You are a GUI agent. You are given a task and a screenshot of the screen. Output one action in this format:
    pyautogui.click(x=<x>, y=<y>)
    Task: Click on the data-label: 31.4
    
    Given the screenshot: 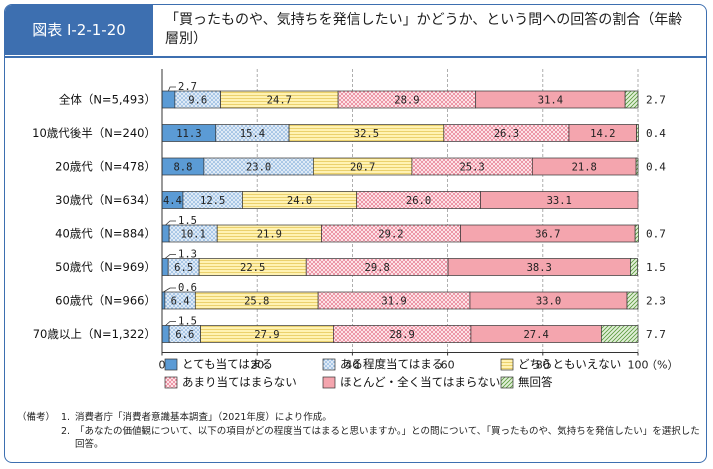 What is the action you would take?
    pyautogui.click(x=550, y=101)
    